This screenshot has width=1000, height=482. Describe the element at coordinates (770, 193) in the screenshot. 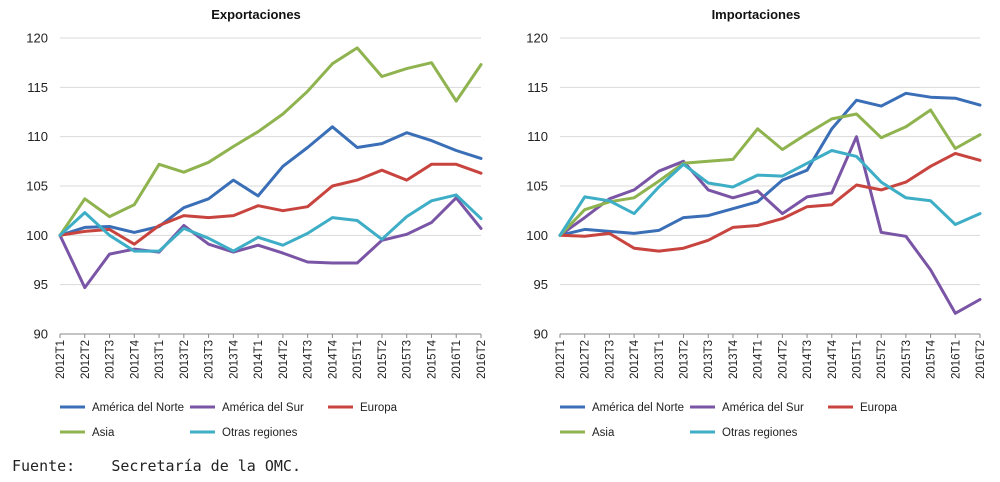

I see `imports-series-otras-regiones` at that location.